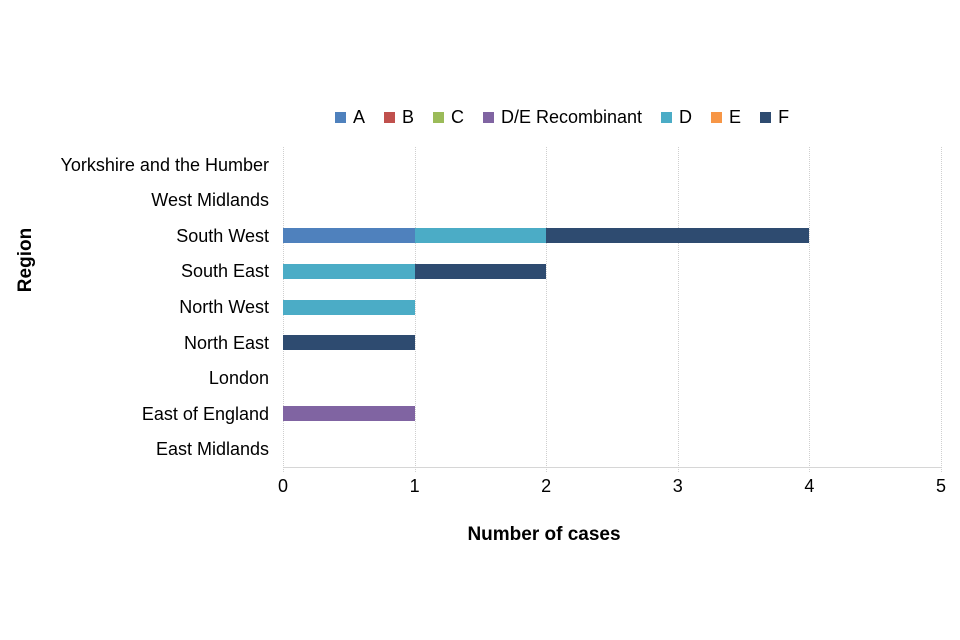 Image resolution: width=960 pixels, height=640 pixels. Describe the element at coordinates (448, 117) in the screenshot. I see `legend-item: C` at that location.